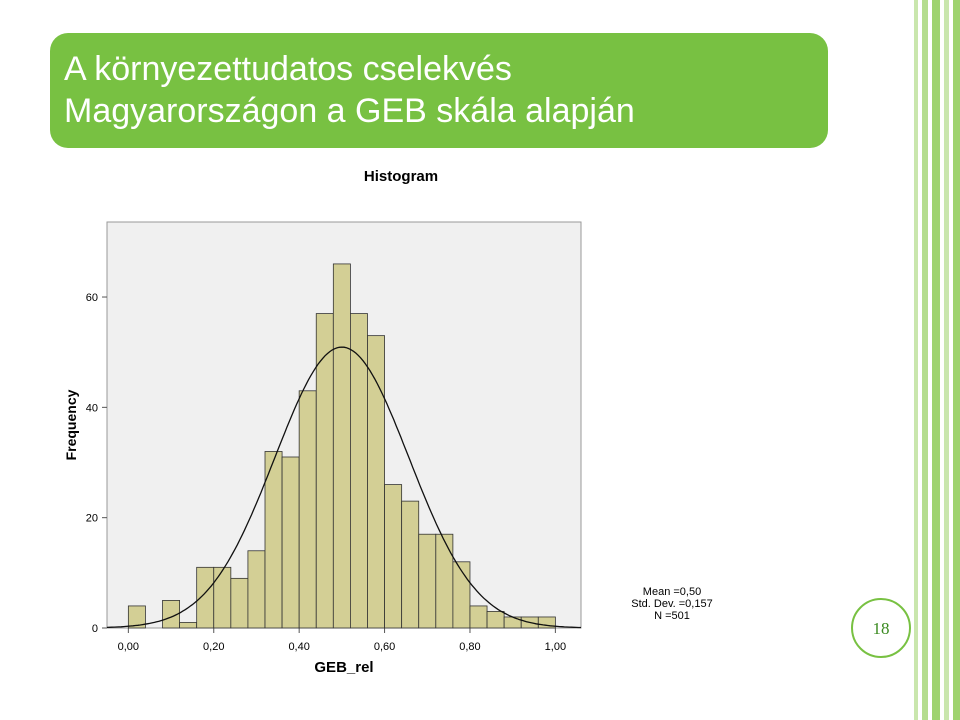 Image resolution: width=960 pixels, height=720 pixels. I want to click on slide-title: Magyarországon a GEB skála alapján, so click(349, 111).